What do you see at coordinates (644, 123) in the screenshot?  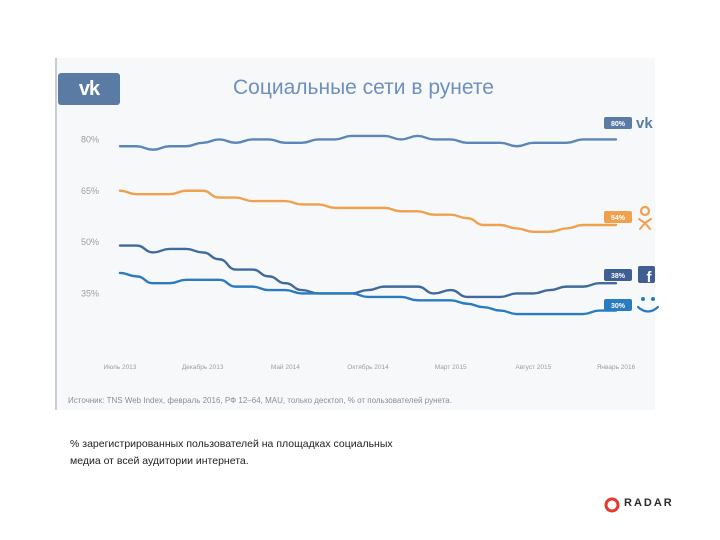 I see `vk-icon: vk` at bounding box center [644, 123].